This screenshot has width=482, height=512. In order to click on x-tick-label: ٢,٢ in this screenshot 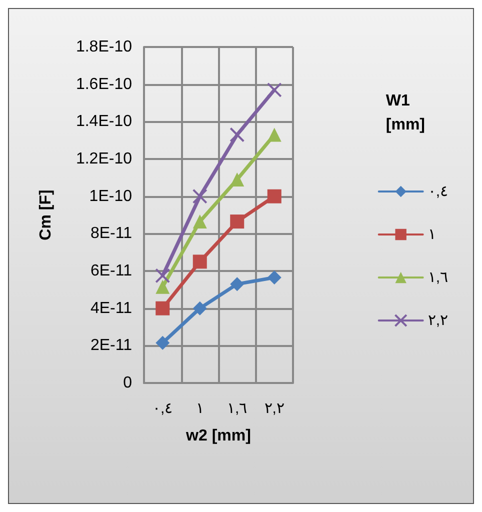, I will do `click(274, 408)`.